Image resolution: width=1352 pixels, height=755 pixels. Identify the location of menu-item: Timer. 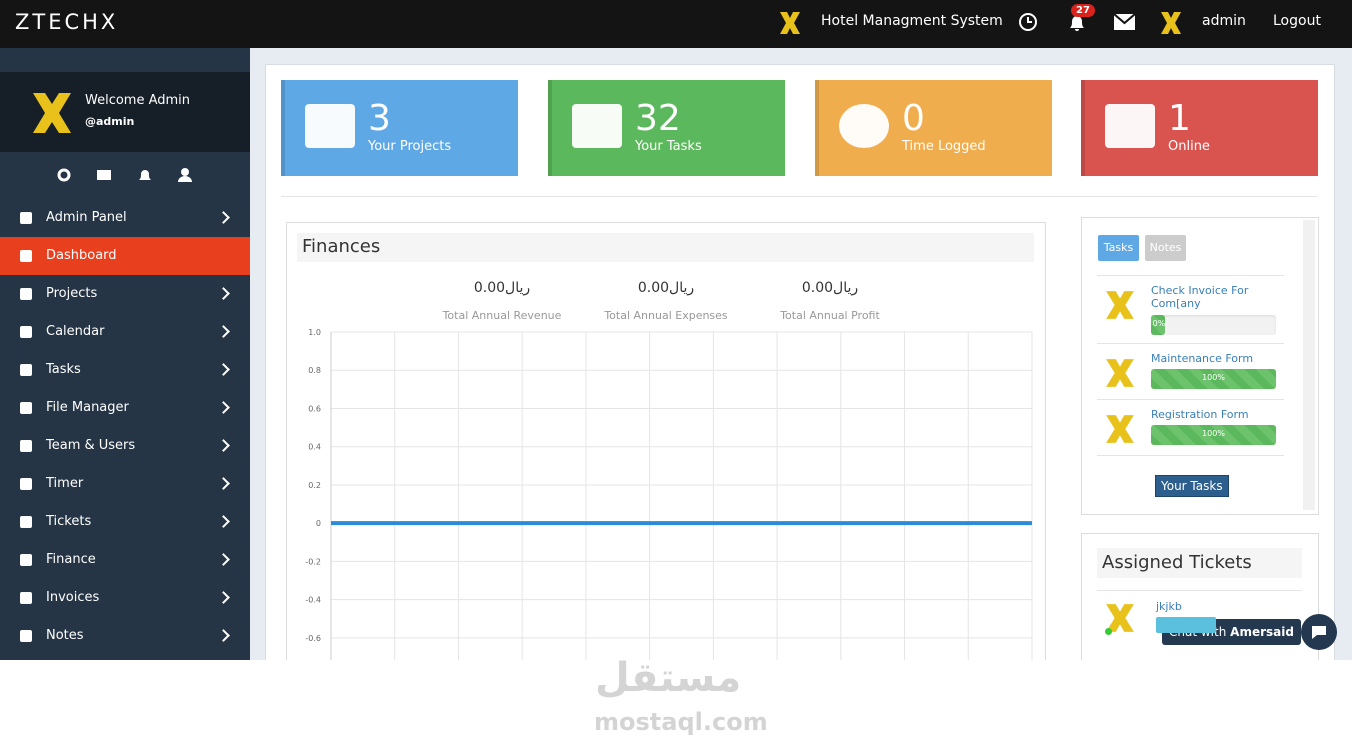
(65, 483).